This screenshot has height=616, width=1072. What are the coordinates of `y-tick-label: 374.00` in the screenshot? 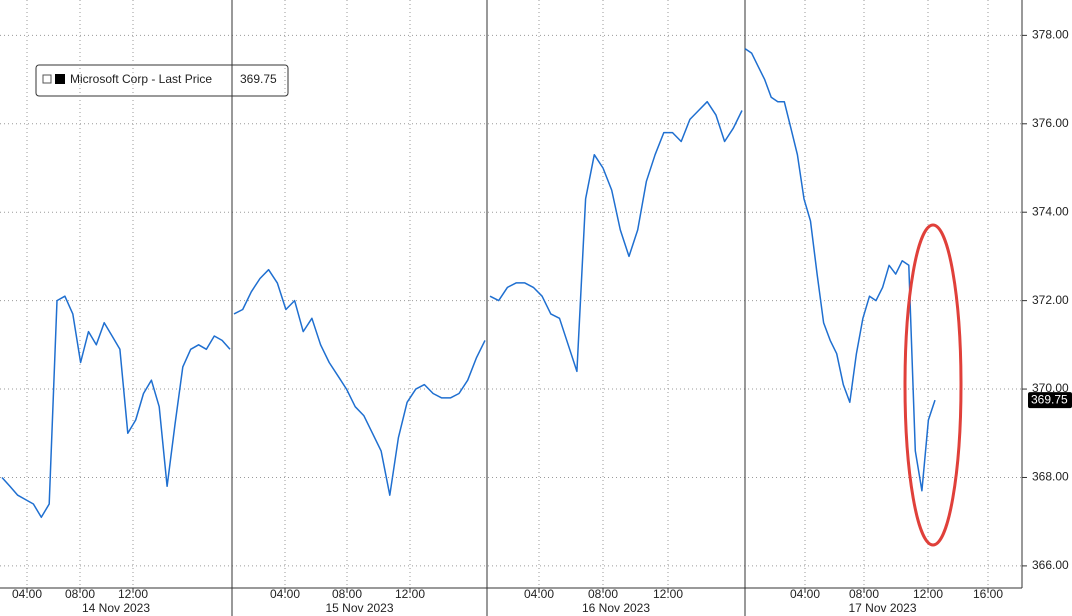 It's located at (1050, 211).